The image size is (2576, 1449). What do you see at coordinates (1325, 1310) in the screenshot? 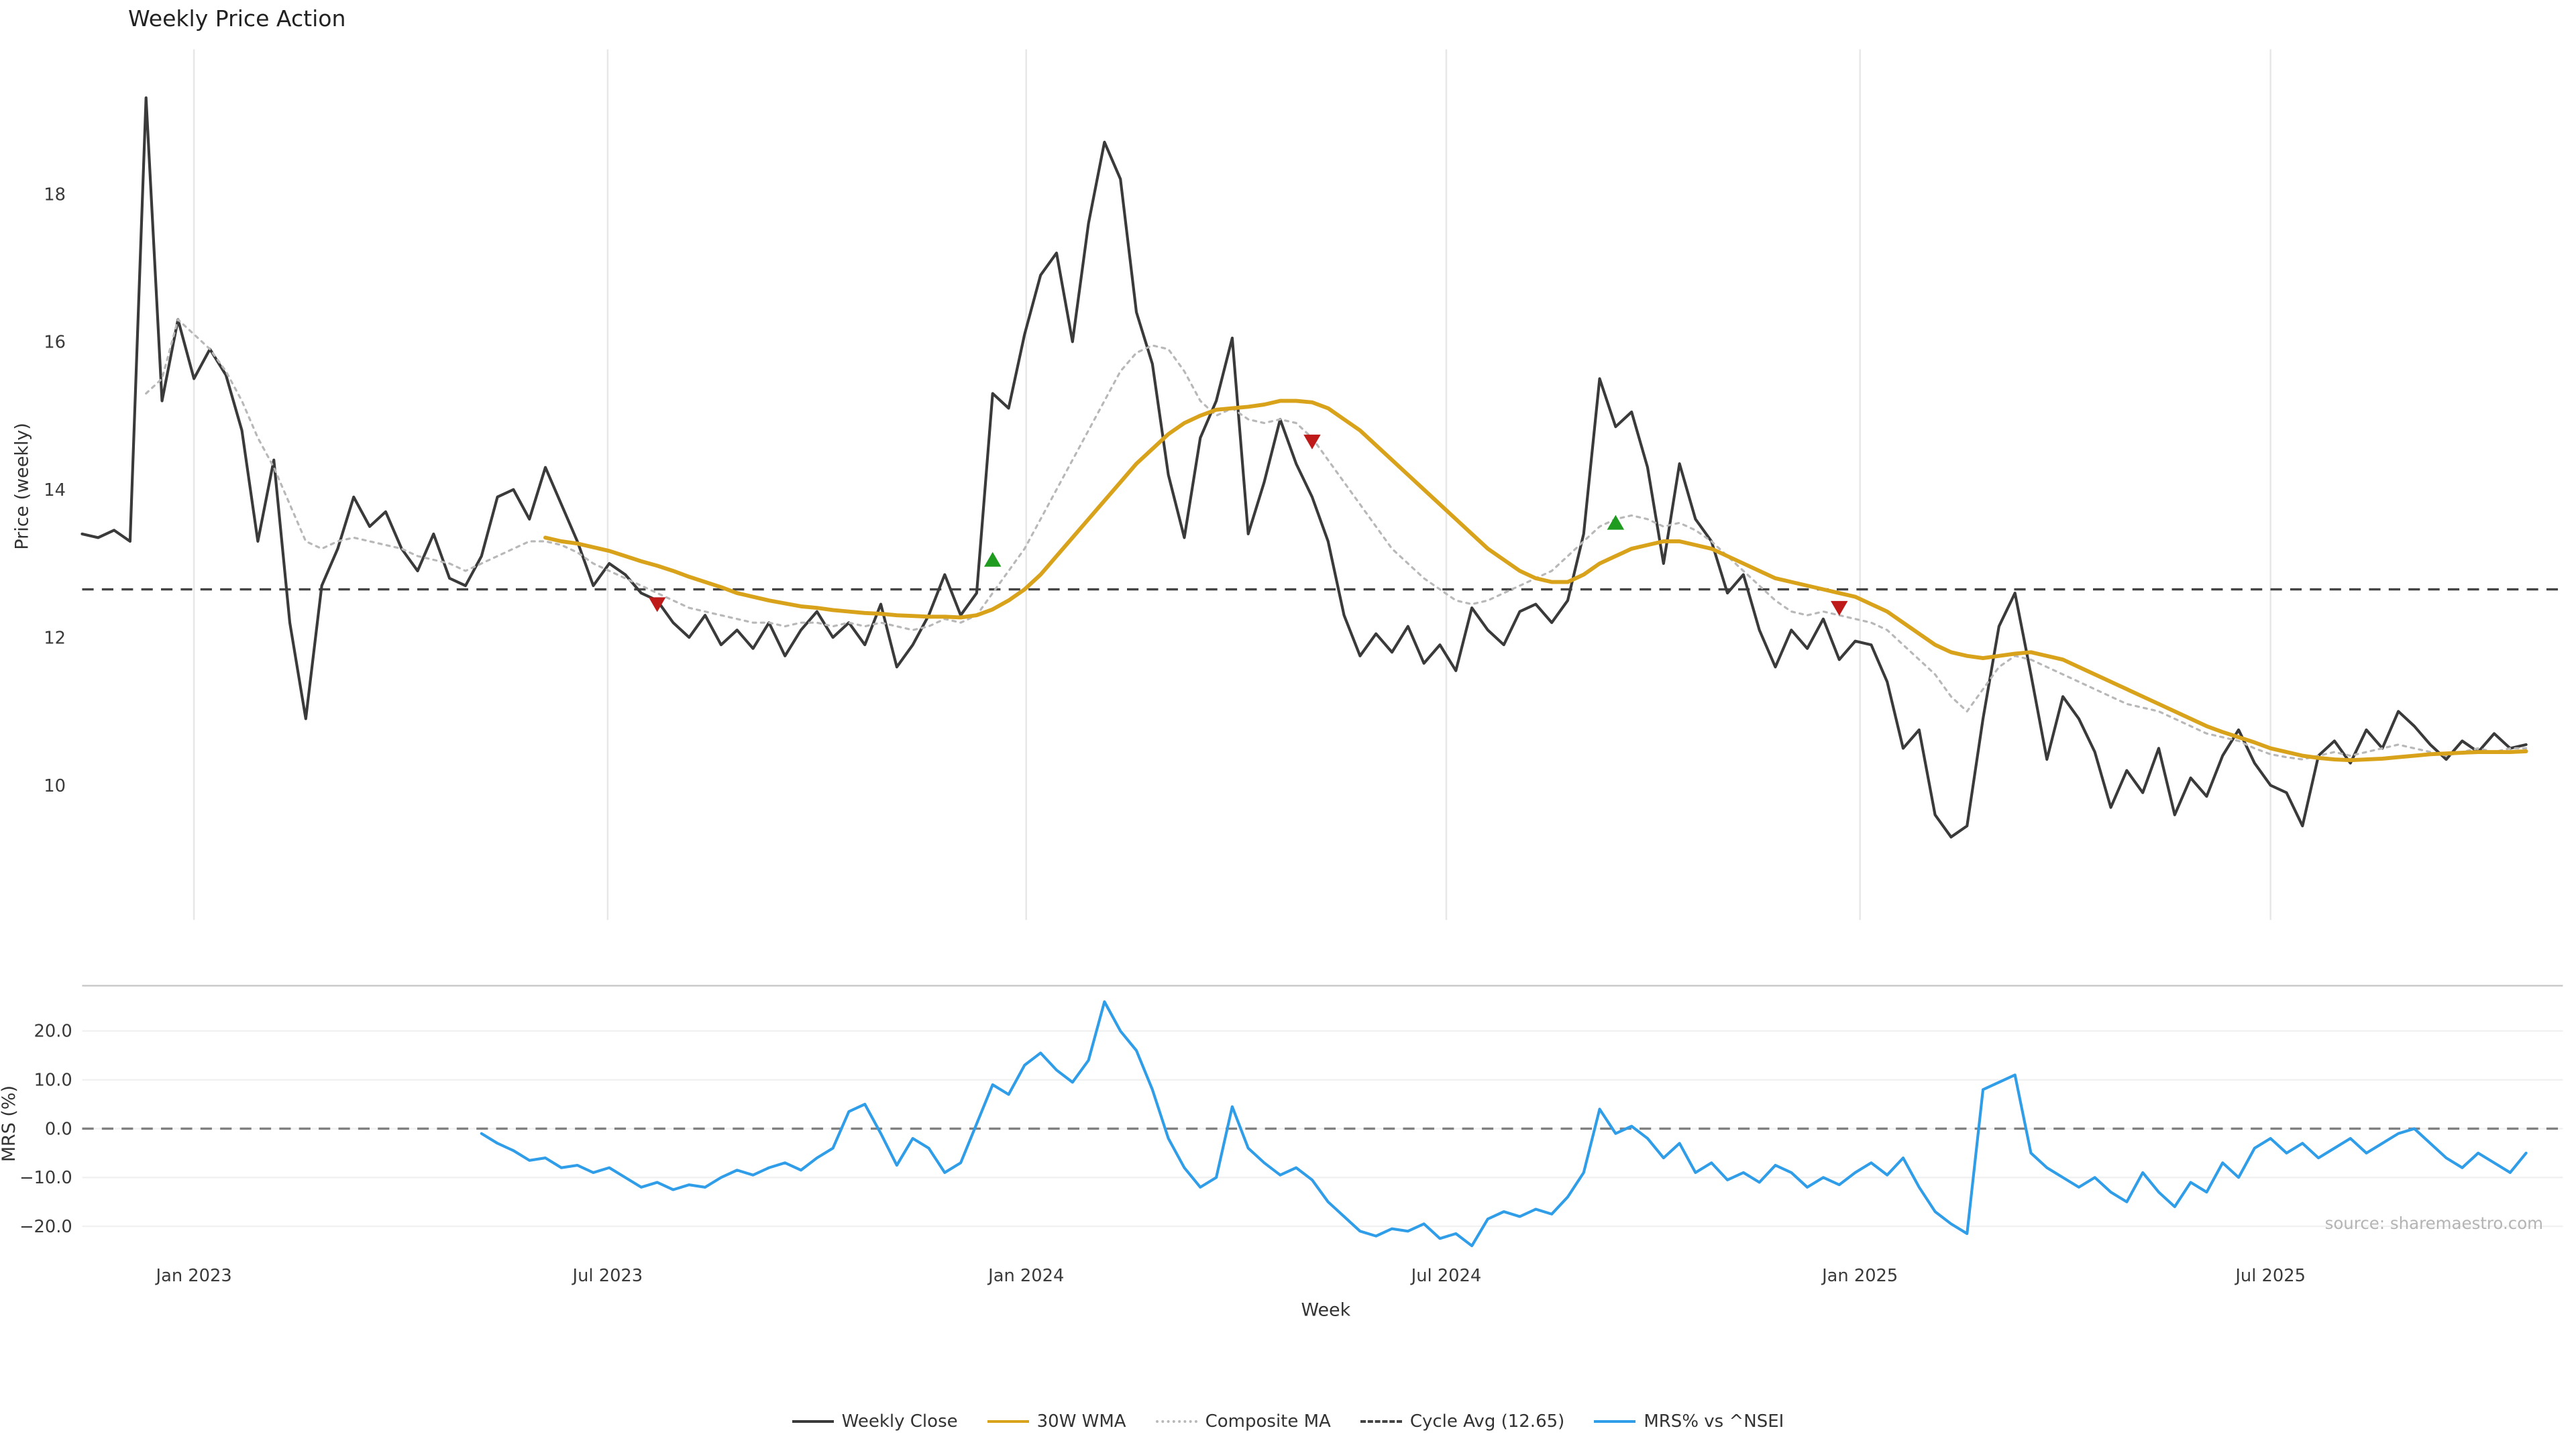
I see `x-axis-label: Week` at bounding box center [1325, 1310].